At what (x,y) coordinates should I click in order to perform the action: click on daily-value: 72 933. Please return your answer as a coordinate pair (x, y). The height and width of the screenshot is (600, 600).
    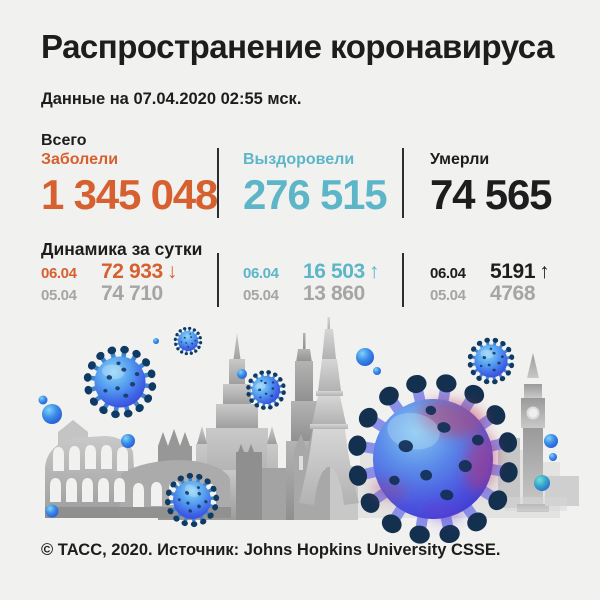
    Looking at the image, I should click on (132, 271).